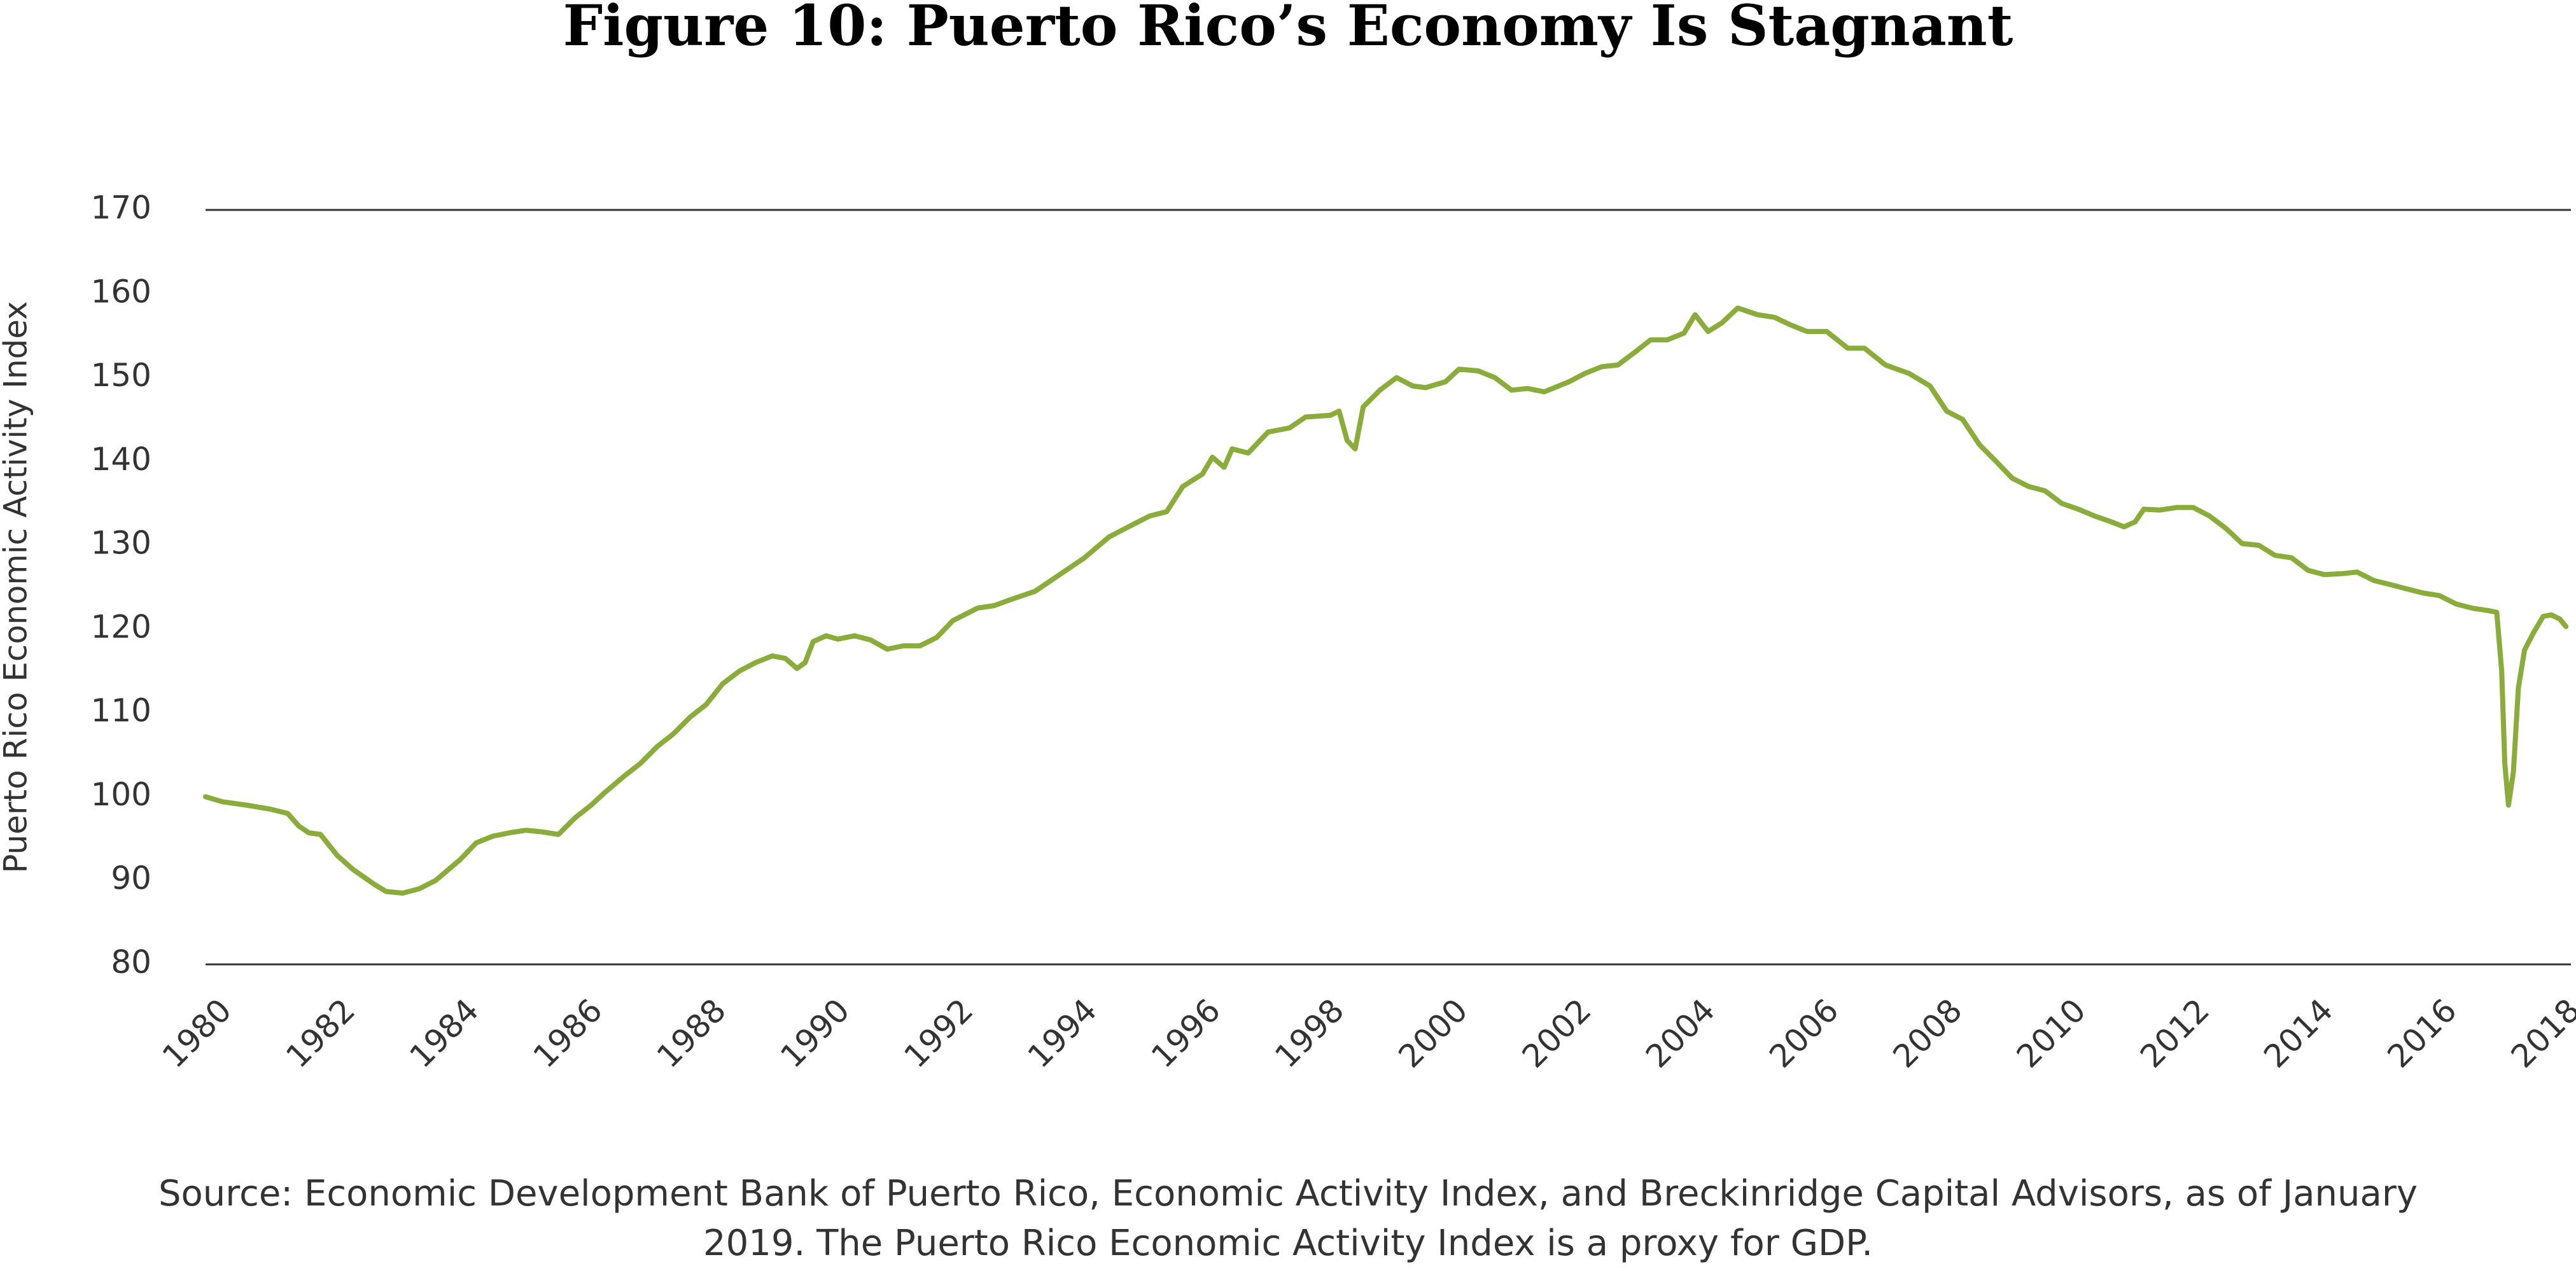  I want to click on x-tick-label: 2010, so click(2051, 1034).